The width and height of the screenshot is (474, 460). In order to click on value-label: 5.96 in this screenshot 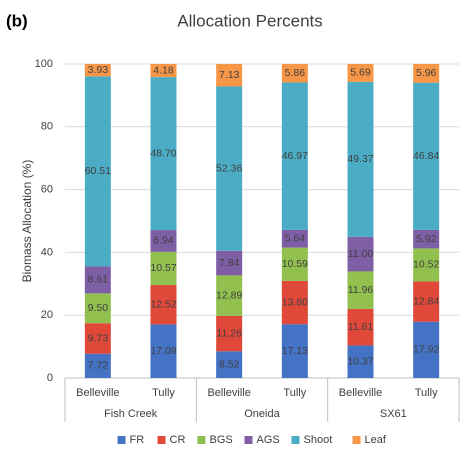, I will do `click(426, 73)`.